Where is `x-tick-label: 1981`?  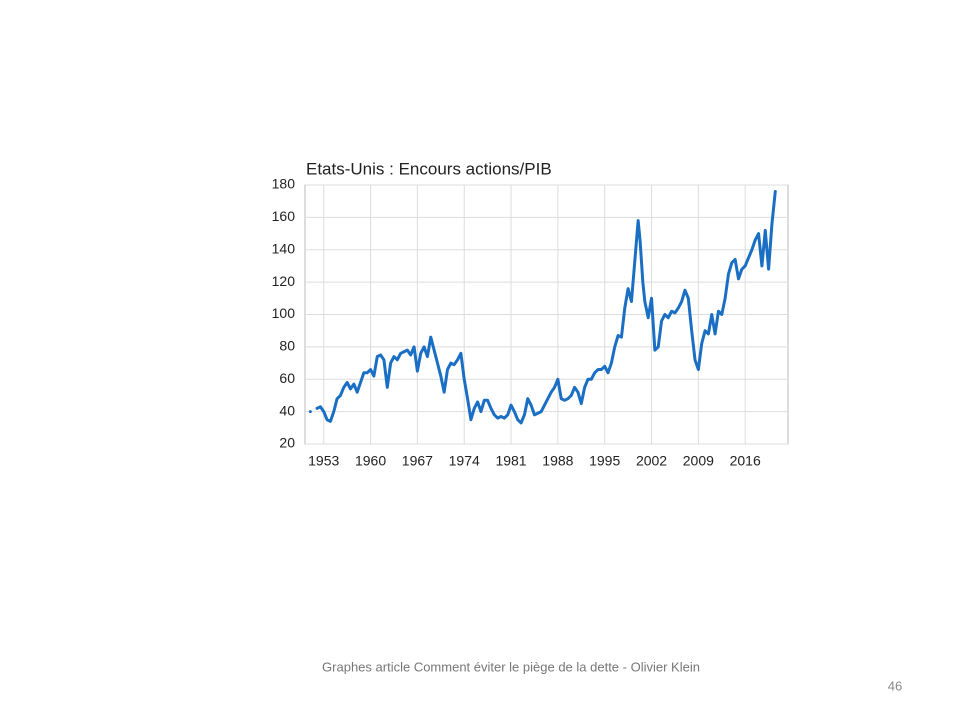 x-tick-label: 1981 is located at coordinates (510, 461).